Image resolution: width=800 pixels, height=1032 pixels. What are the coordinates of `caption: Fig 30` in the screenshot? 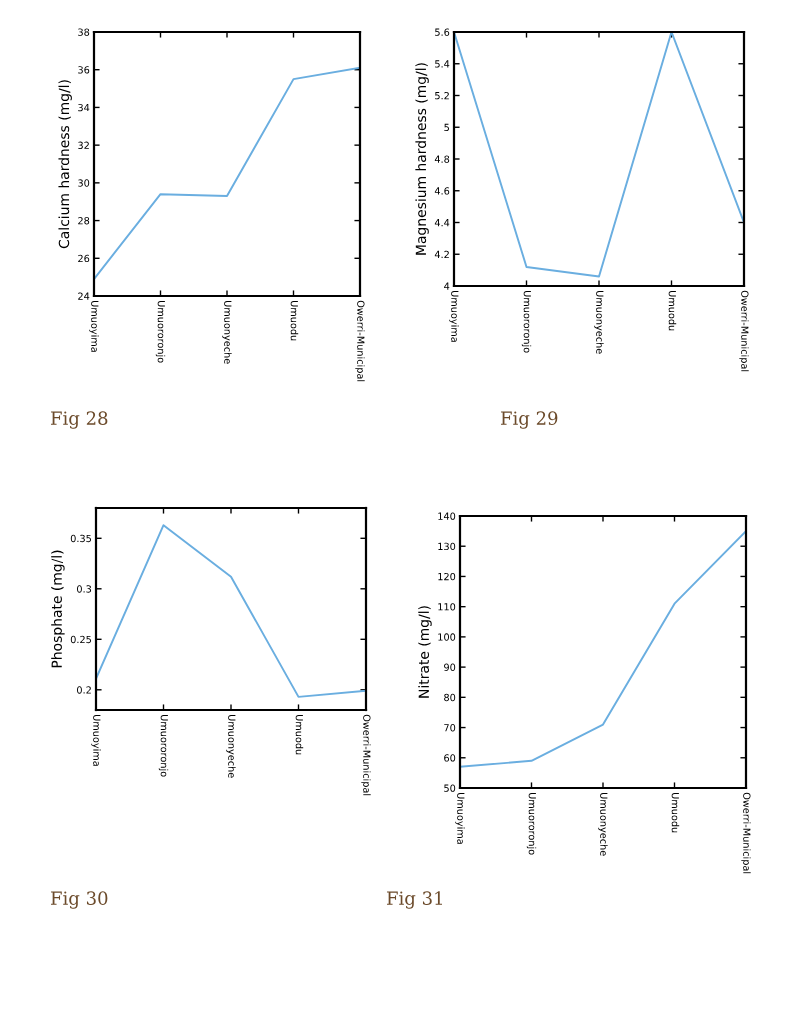 It's located at (79, 900).